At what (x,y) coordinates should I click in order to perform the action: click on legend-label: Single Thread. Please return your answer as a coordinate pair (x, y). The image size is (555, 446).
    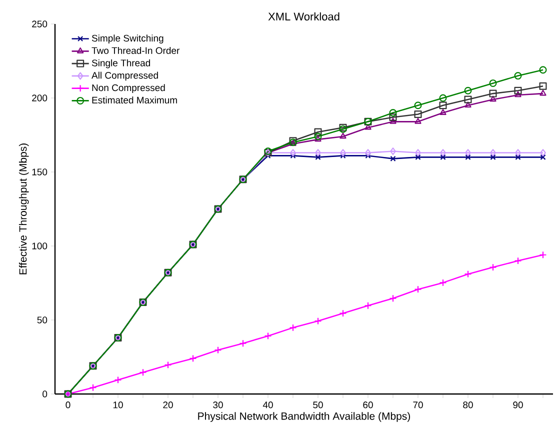
    Looking at the image, I should click on (121, 63).